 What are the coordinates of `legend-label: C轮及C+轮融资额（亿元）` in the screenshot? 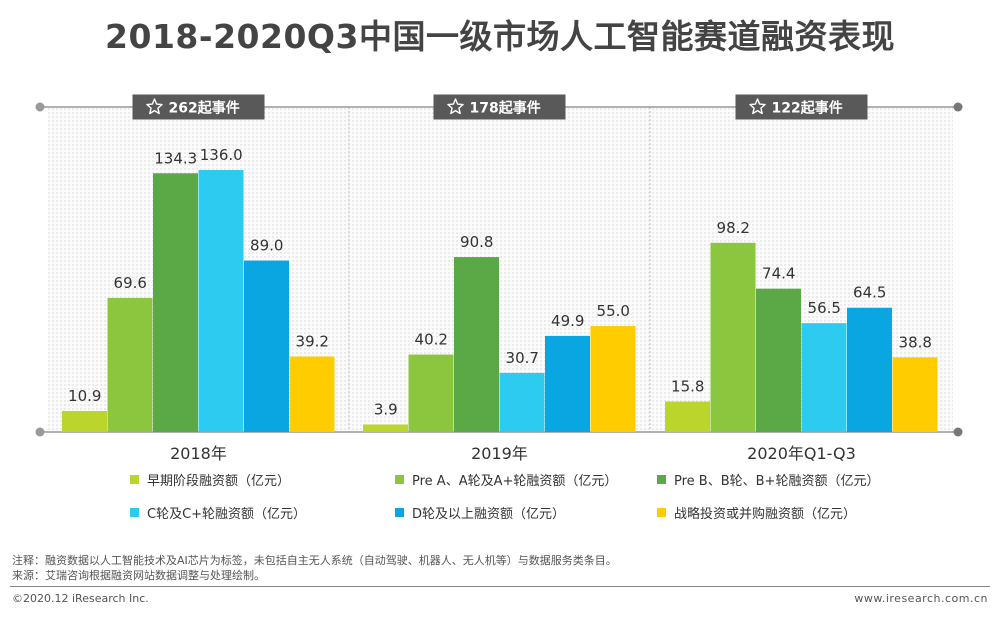 It's located at (227, 514).